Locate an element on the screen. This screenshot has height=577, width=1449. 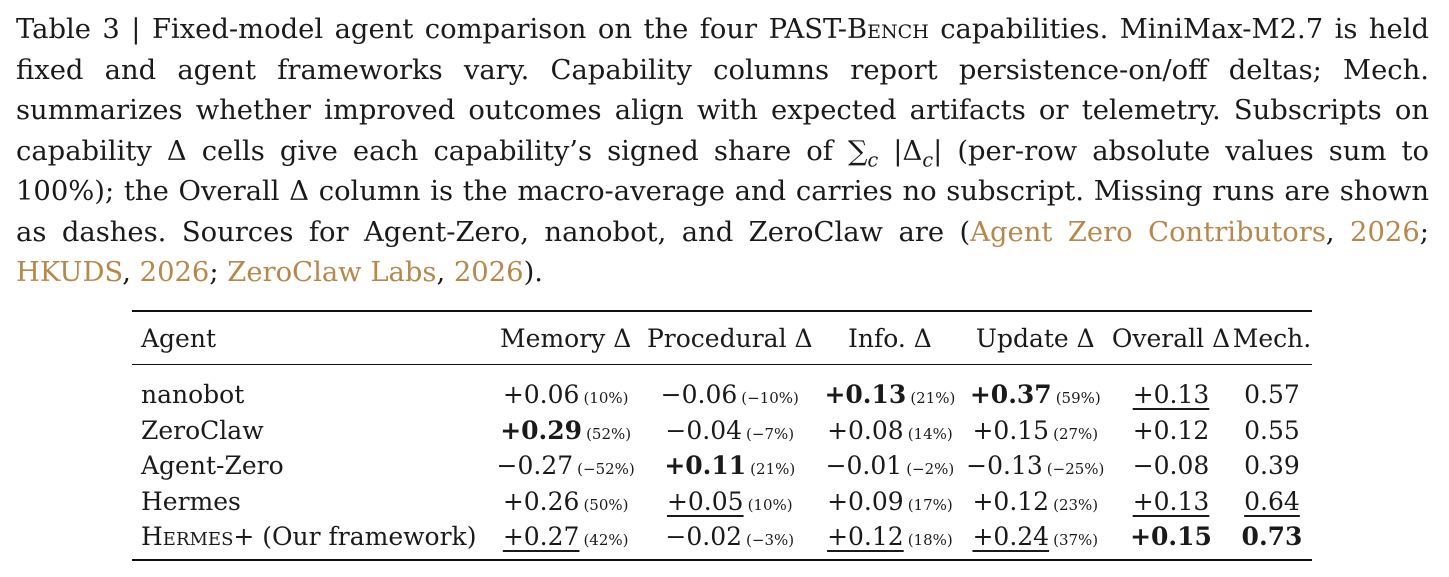
mech-value: 0.57 is located at coordinates (1272, 395).